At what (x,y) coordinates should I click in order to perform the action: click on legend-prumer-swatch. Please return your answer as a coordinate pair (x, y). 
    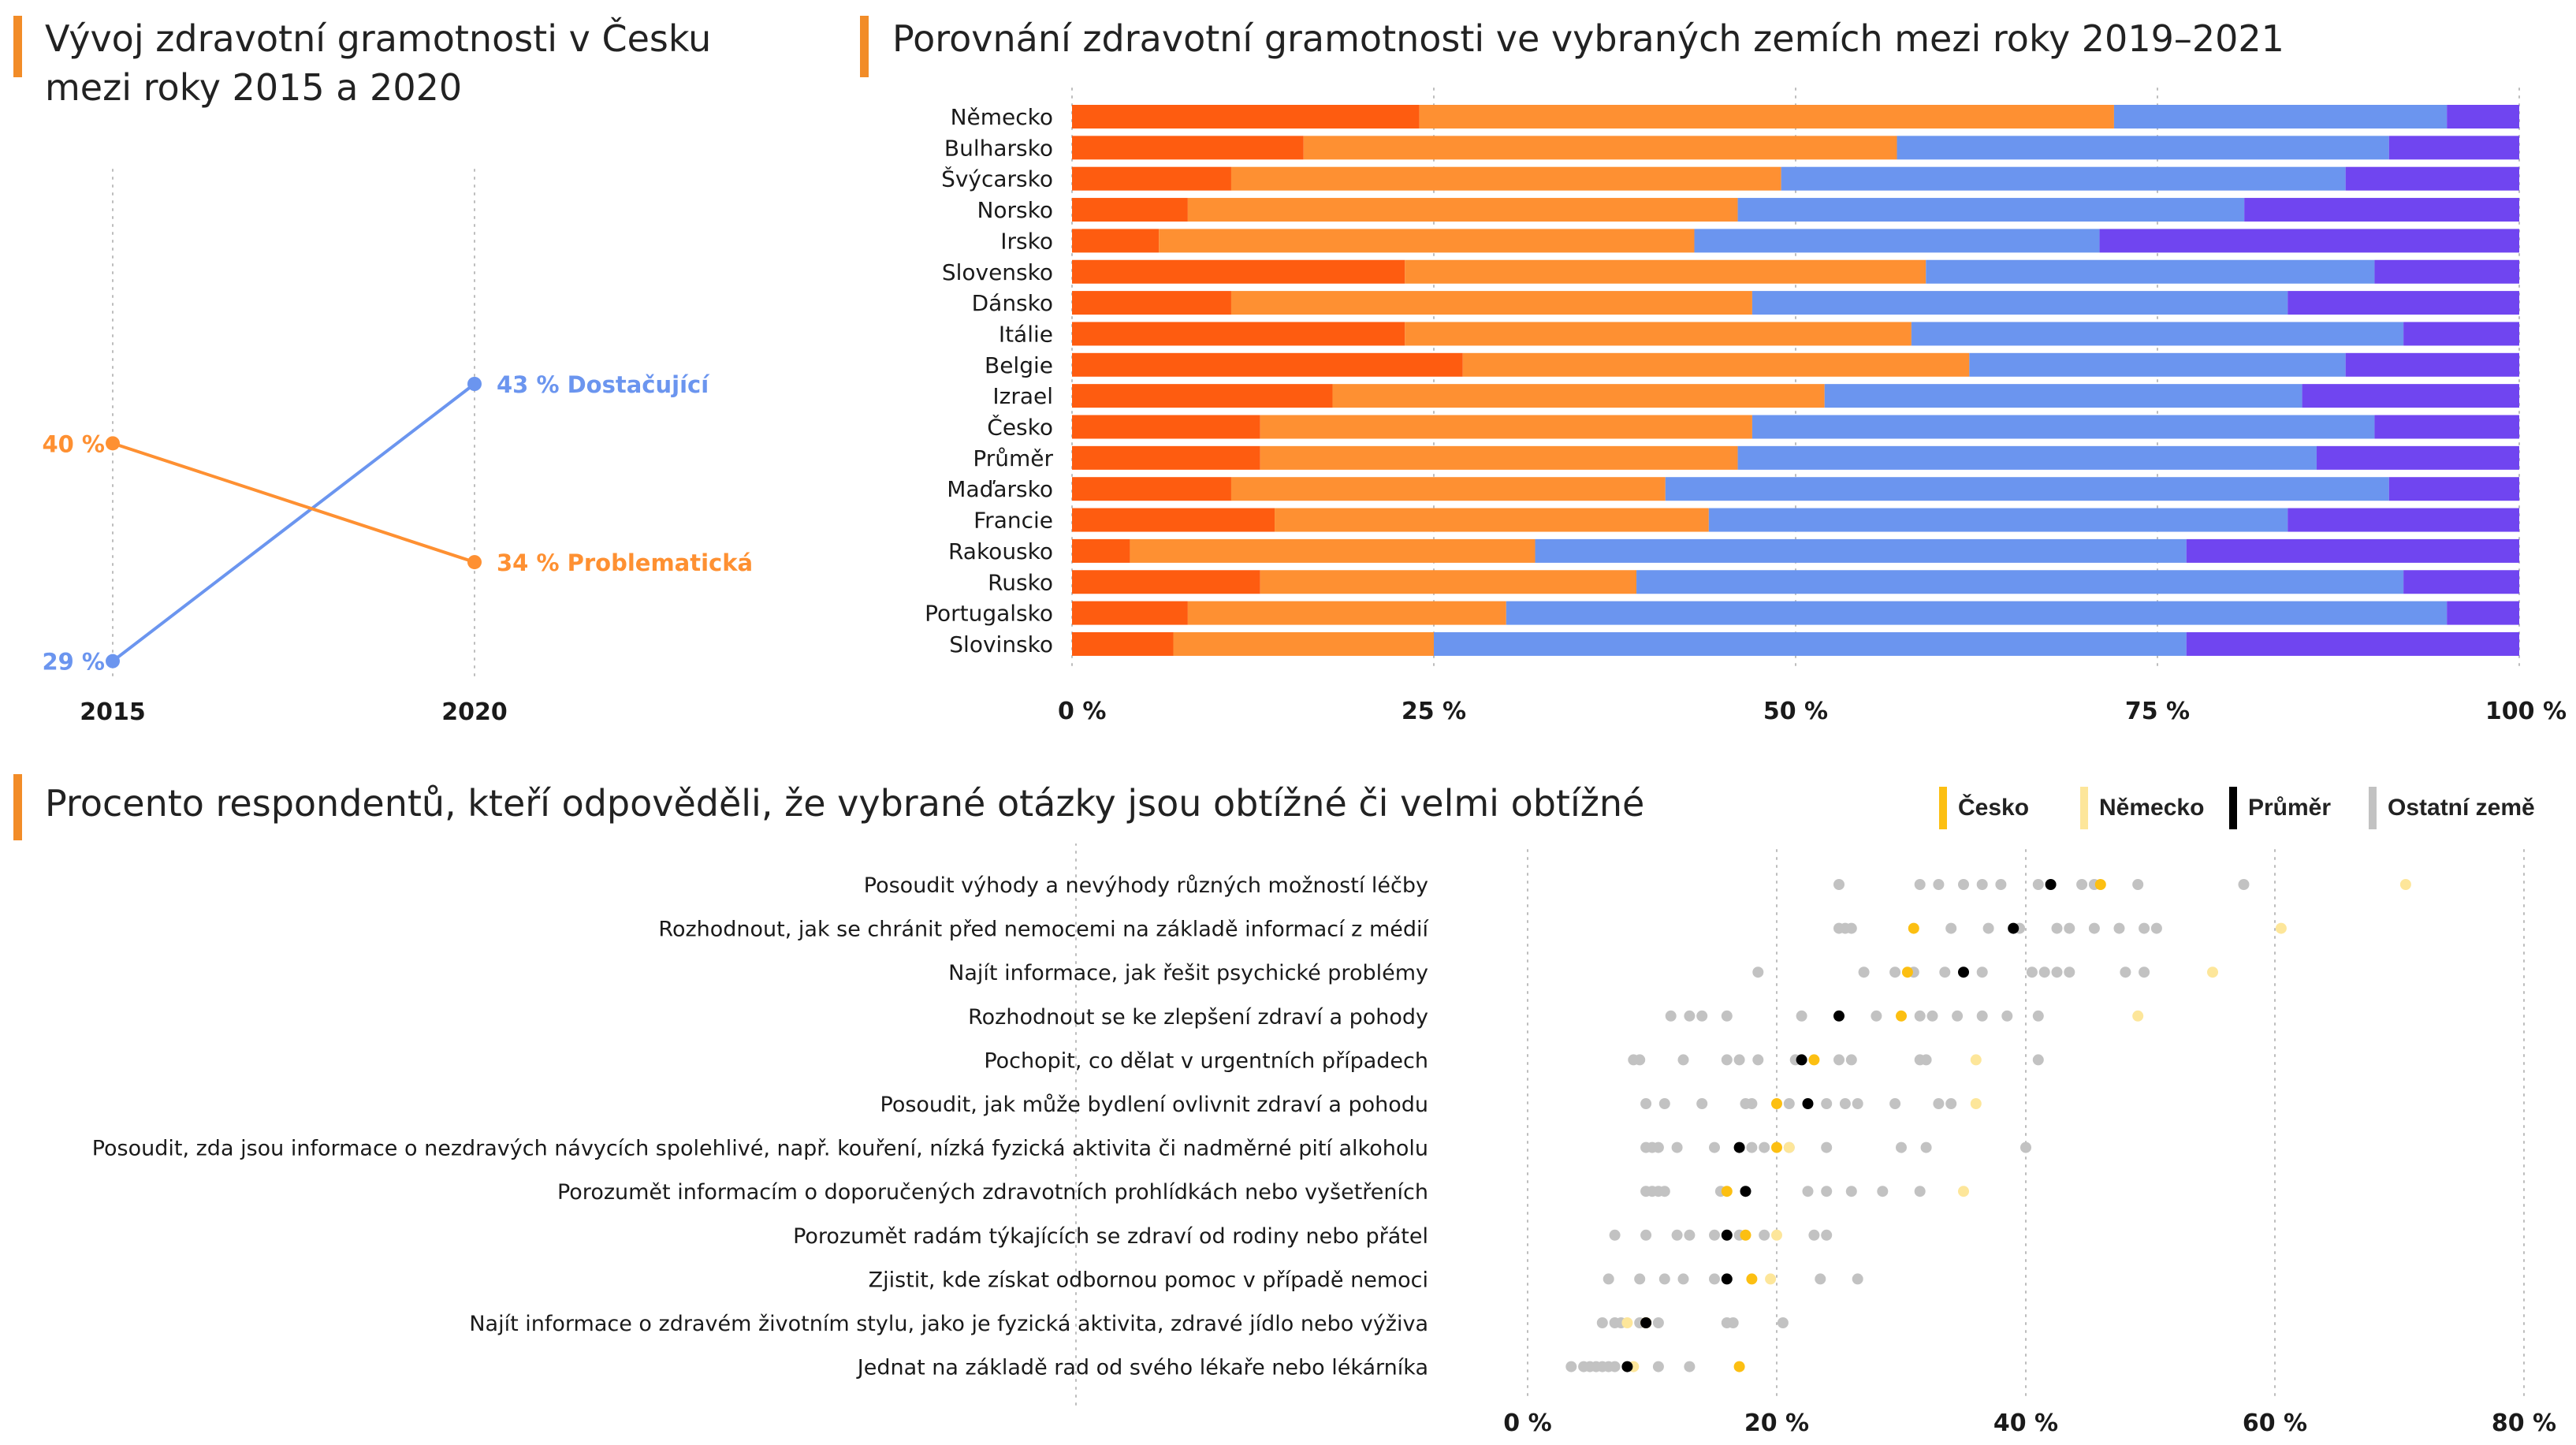
    Looking at the image, I should click on (2233, 808).